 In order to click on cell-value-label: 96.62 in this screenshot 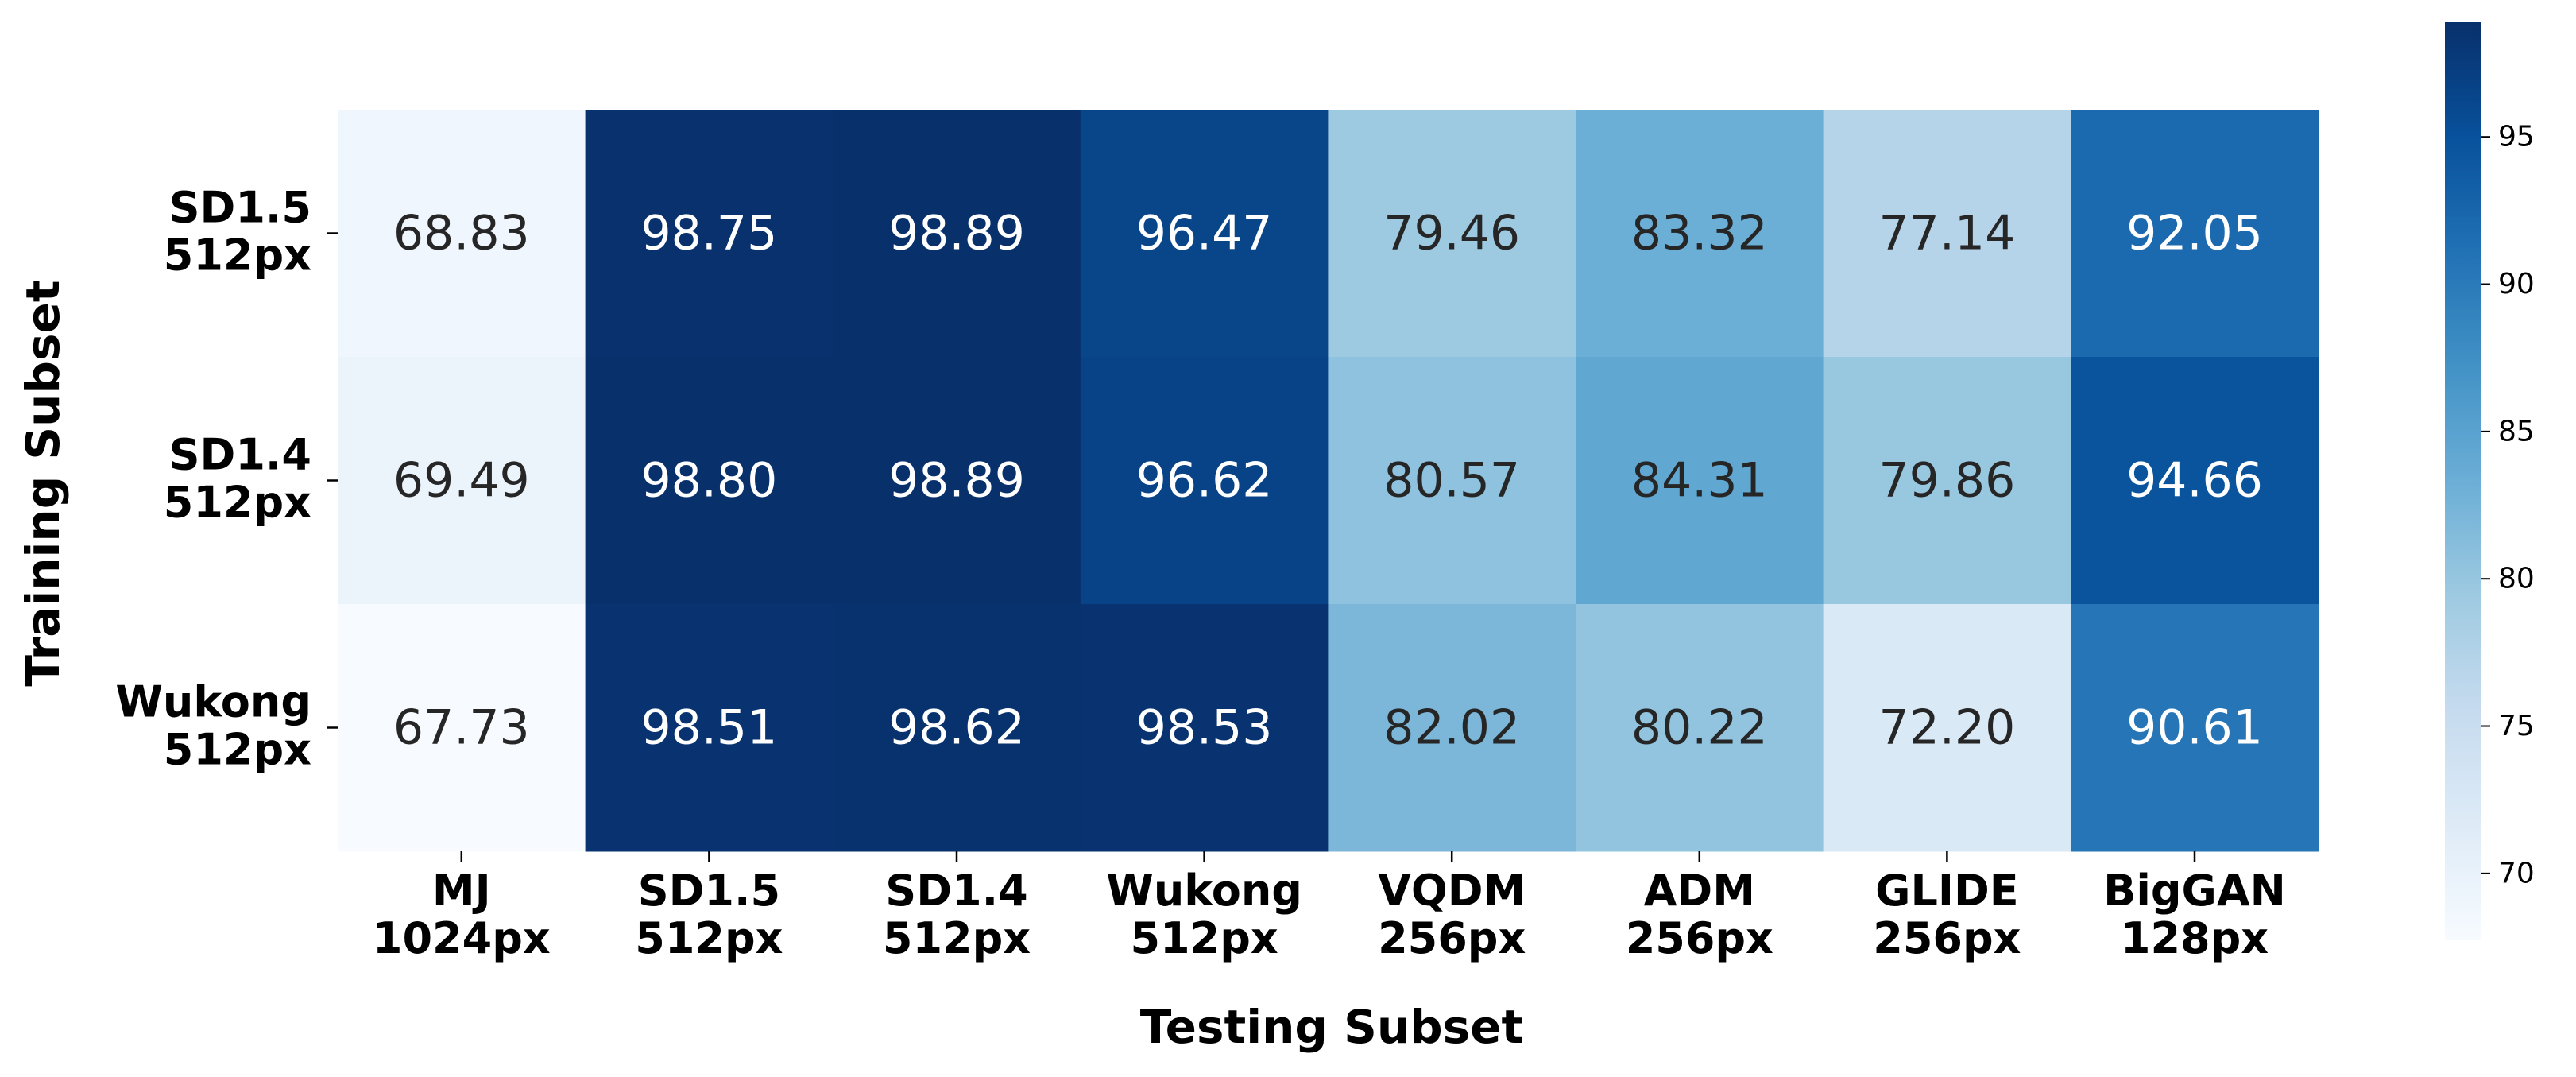, I will do `click(1204, 481)`.